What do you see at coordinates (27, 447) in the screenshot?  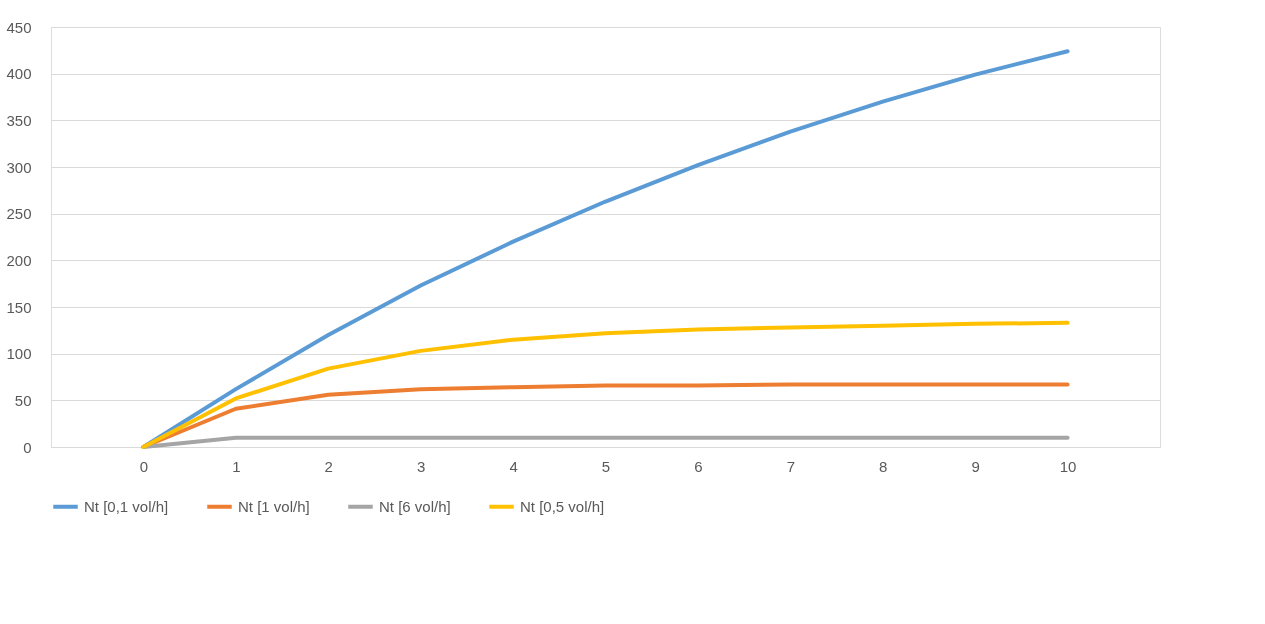 I see `y-tick-label: 0` at bounding box center [27, 447].